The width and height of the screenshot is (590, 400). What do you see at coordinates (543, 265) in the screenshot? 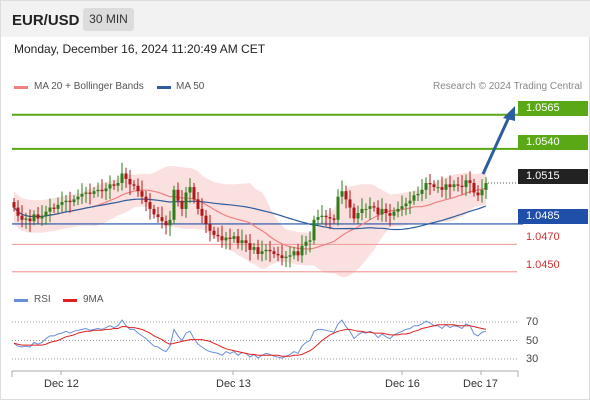
I see `support-2-label: 1.0450` at bounding box center [543, 265].